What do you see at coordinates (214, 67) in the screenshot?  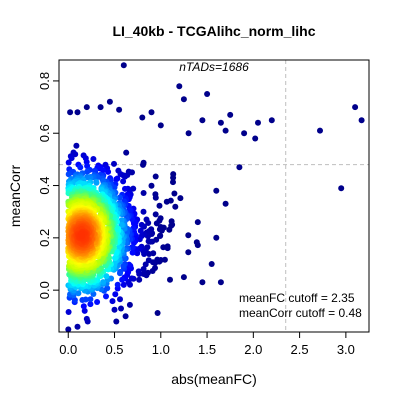 I see `ntads-annotation: nTADs=1686` at bounding box center [214, 67].